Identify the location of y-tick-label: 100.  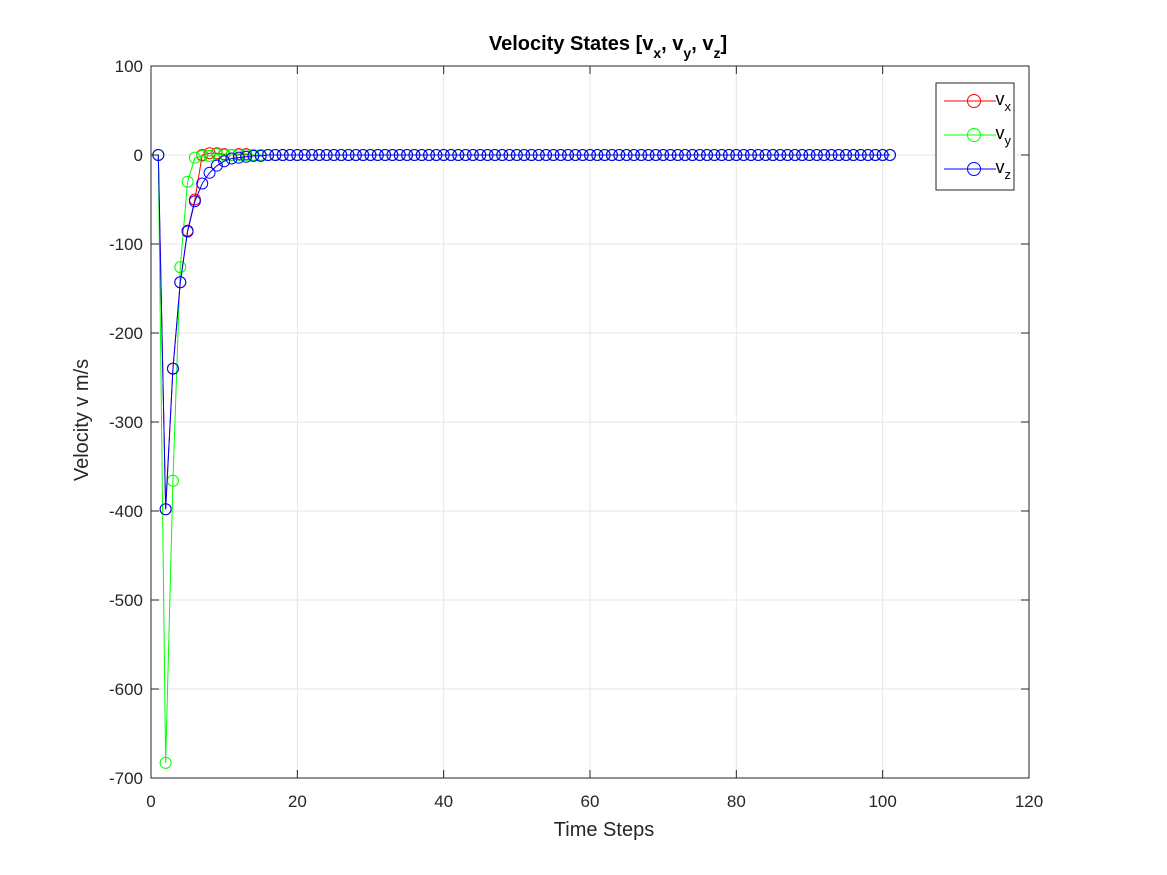
(129, 66).